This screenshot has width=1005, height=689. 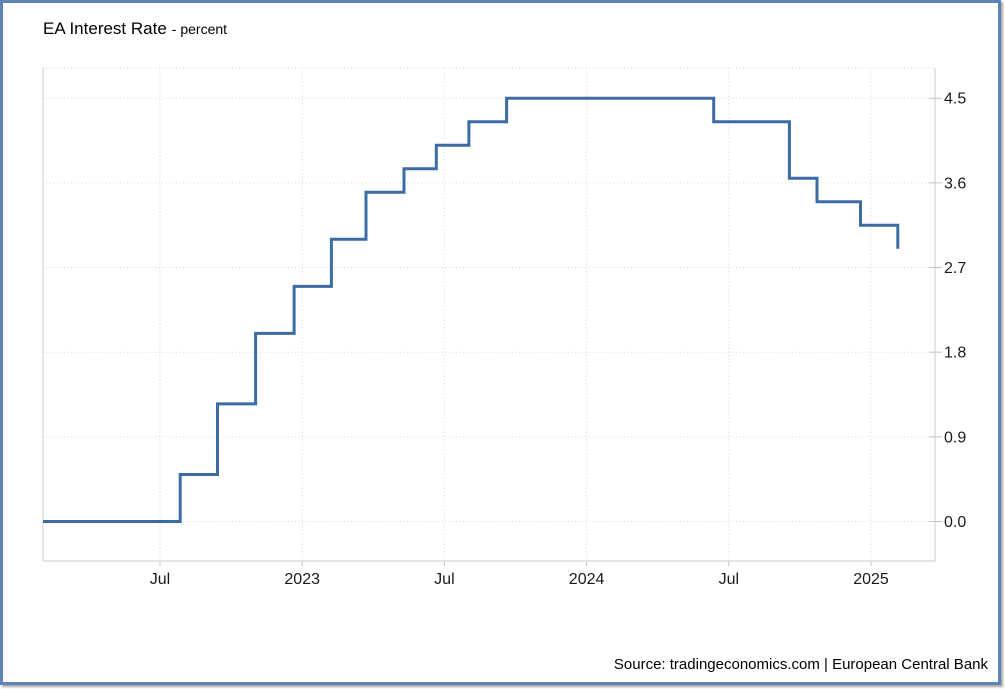 I want to click on y-tick-label: 1.8, so click(x=955, y=353).